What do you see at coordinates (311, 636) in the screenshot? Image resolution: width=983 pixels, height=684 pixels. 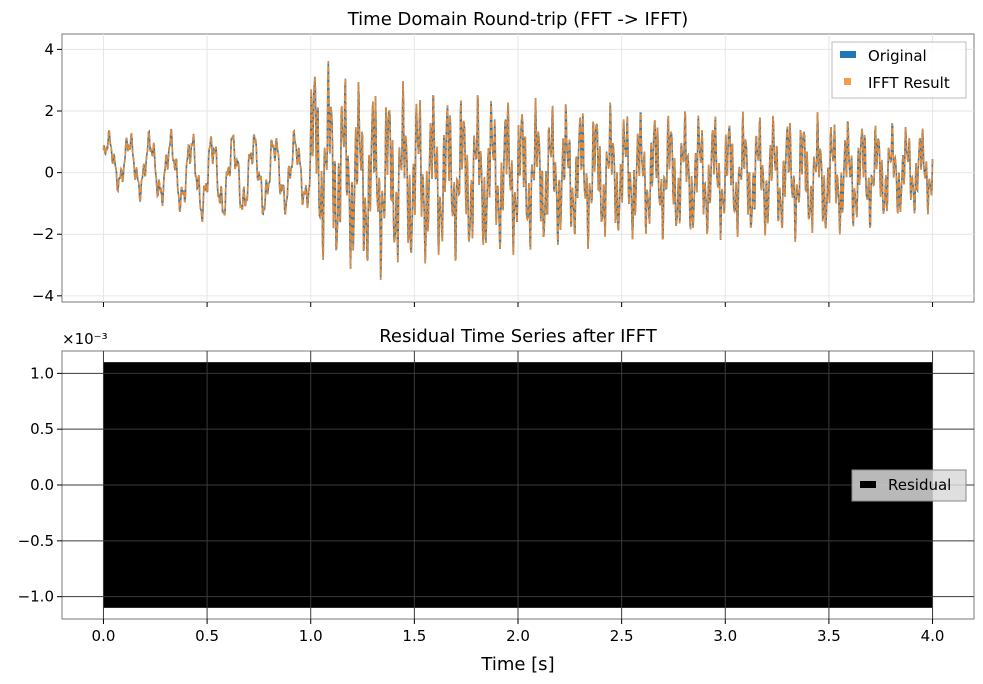 I see `x-tick-label: 1.0` at bounding box center [311, 636].